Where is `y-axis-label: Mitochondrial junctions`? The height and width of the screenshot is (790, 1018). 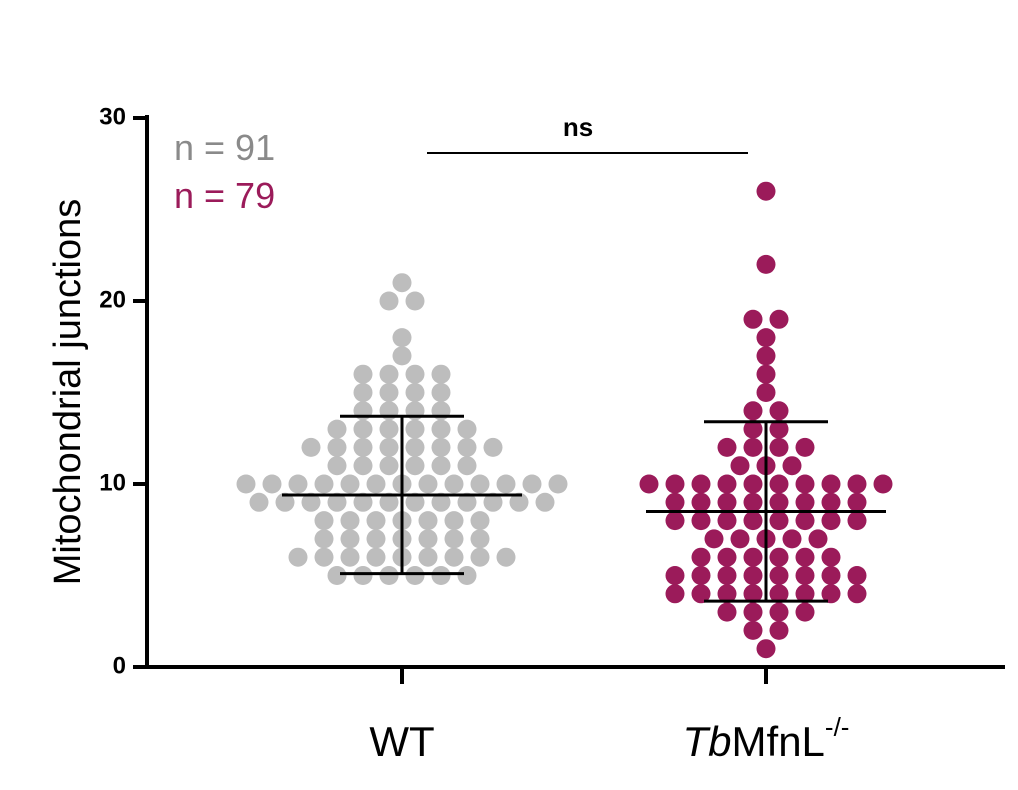
y-axis-label: Mitochondrial junctions is located at coordinates (68, 392).